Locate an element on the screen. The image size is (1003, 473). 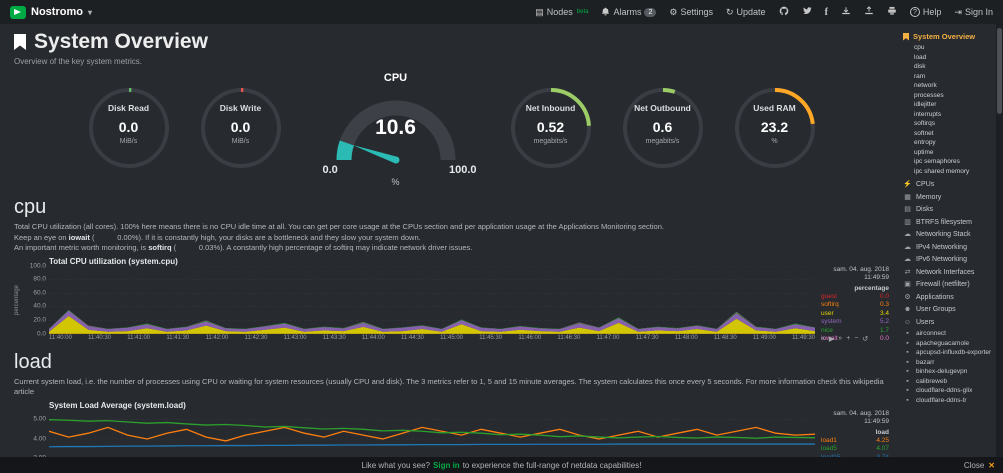
update-label: Update is located at coordinates (751, 12).